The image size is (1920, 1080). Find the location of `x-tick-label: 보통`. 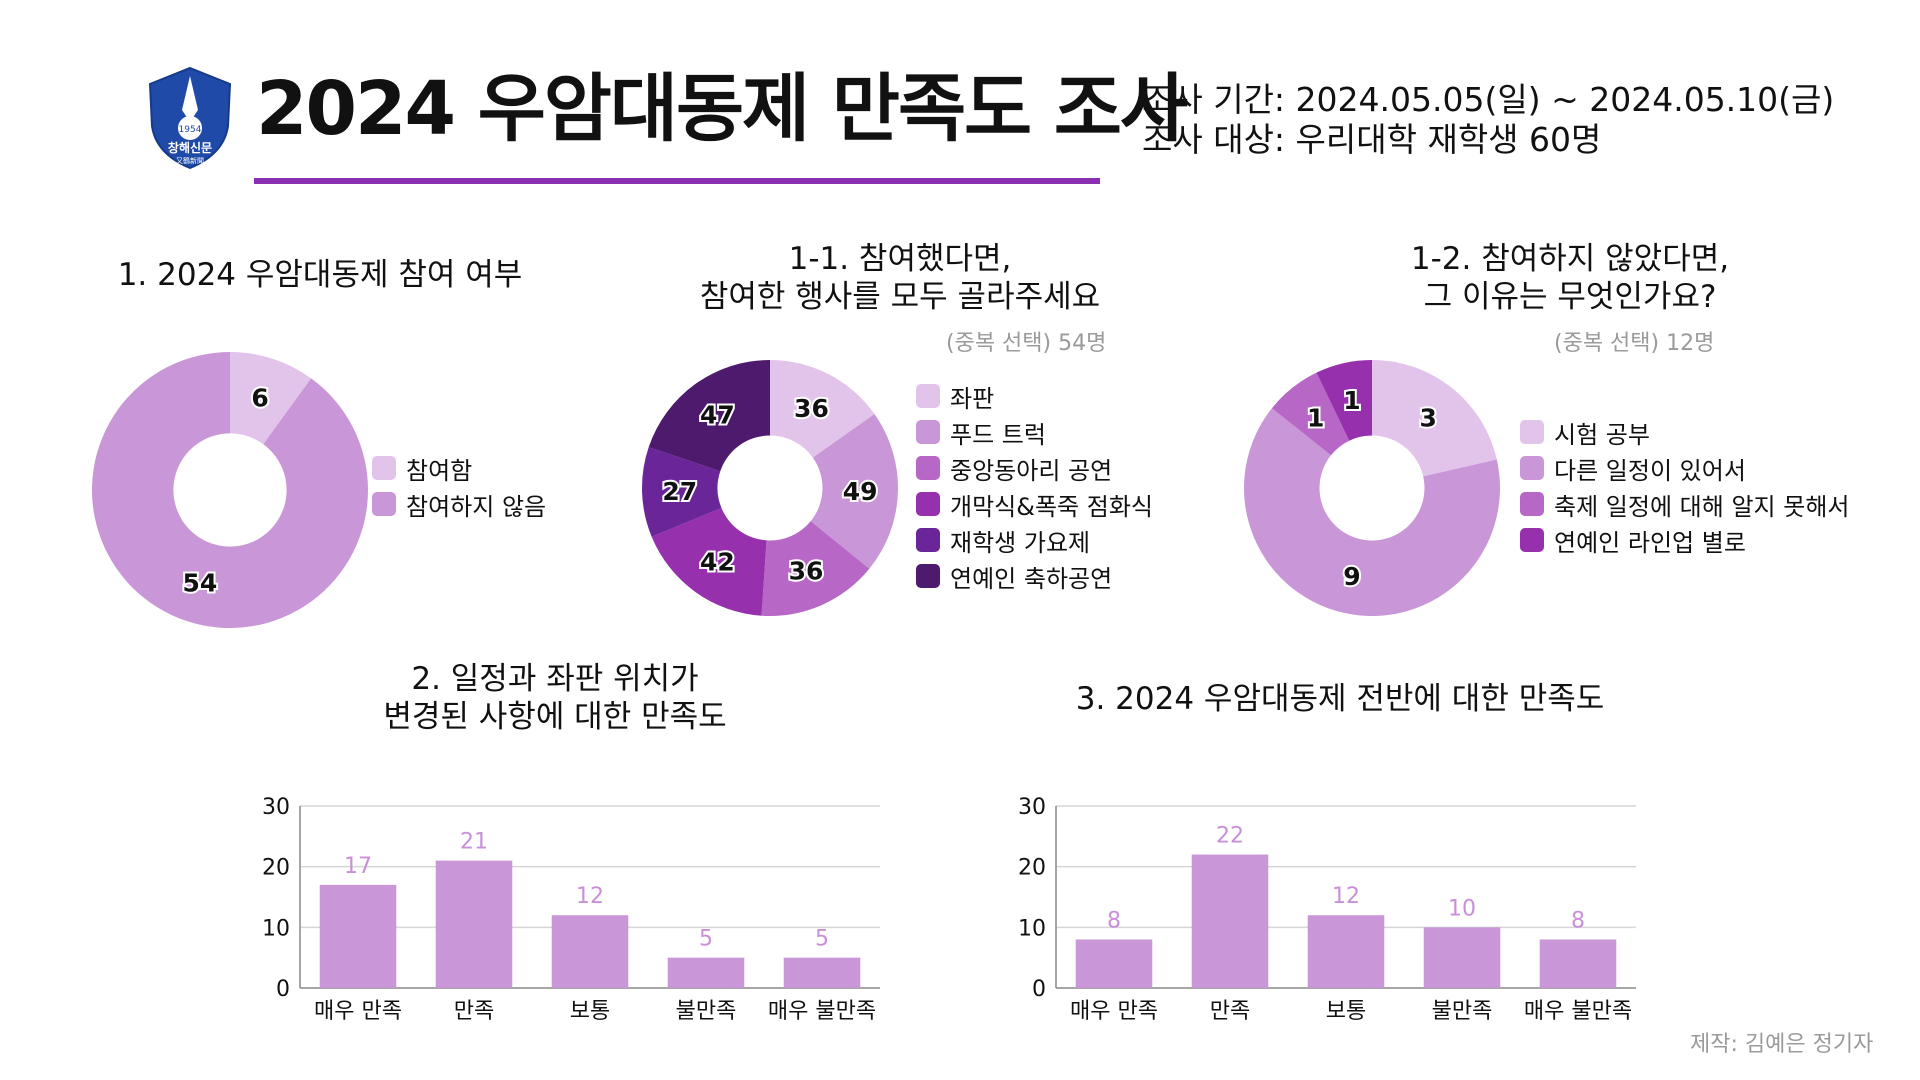

x-tick-label: 보통 is located at coordinates (590, 1011).